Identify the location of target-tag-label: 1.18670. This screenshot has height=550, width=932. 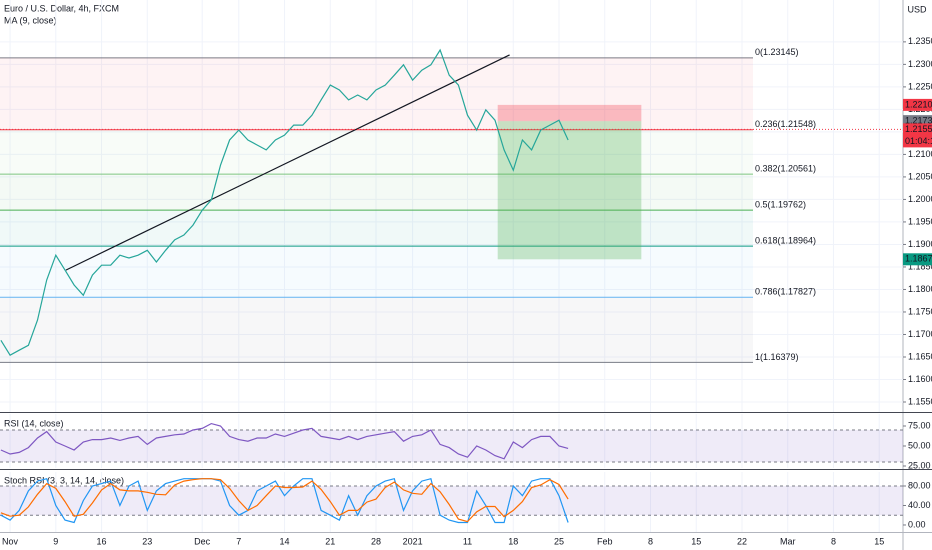
(918, 259).